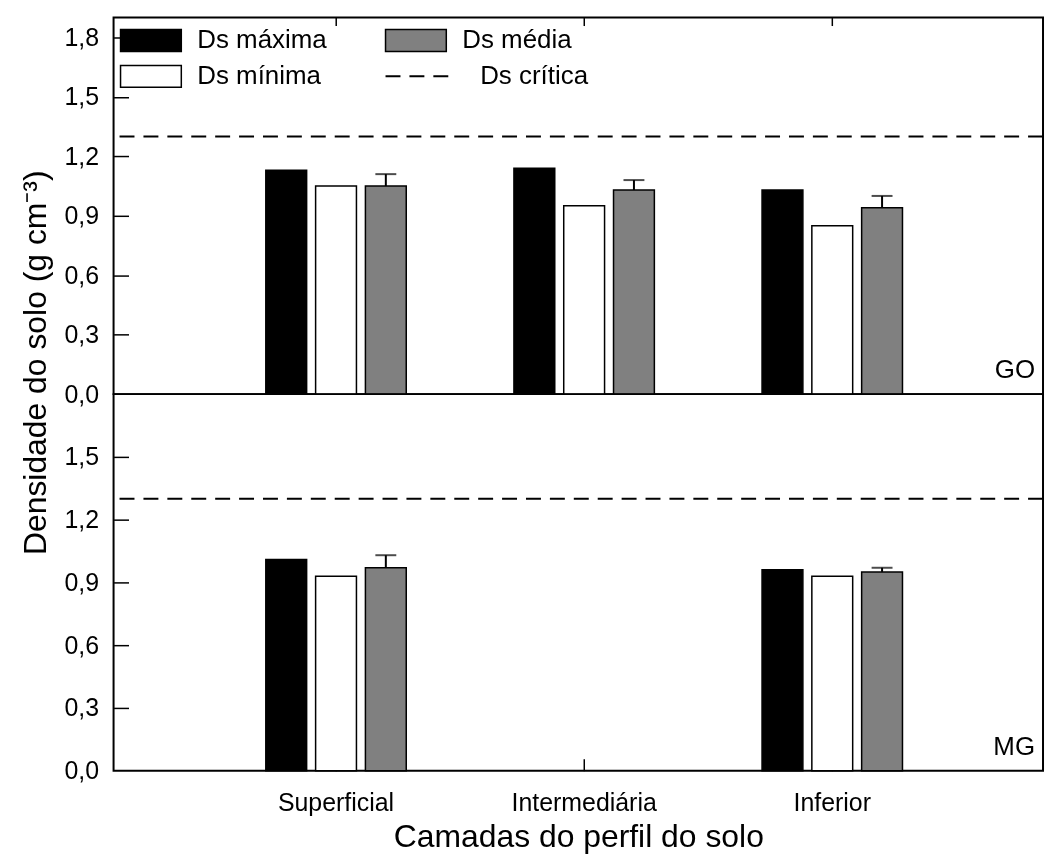 Image resolution: width=1047 pixels, height=861 pixels. Describe the element at coordinates (336, 802) in the screenshot. I see `x-tick-label: Superficial` at that location.